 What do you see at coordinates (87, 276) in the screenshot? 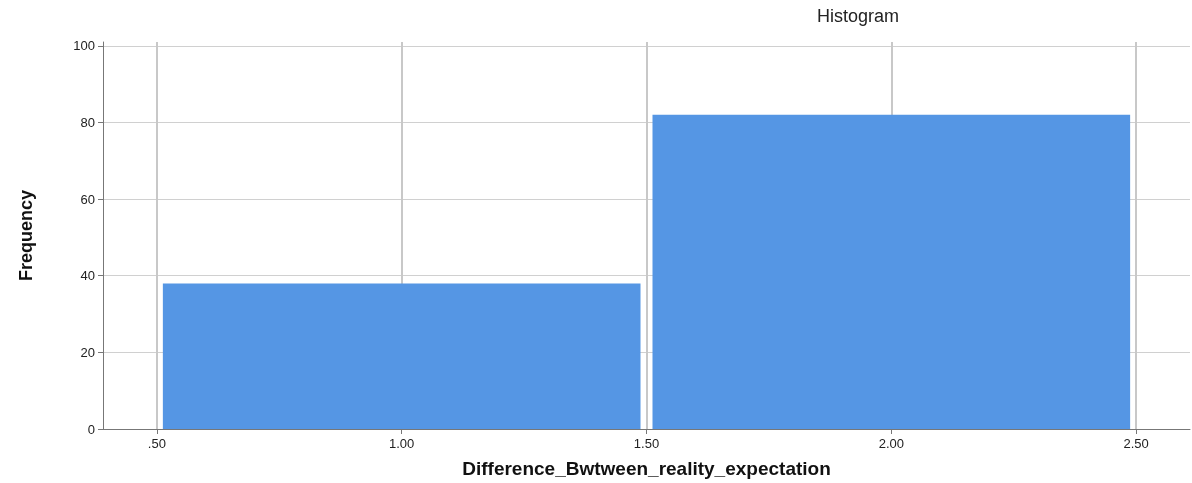
I see `y-tick-label: 40` at bounding box center [87, 276].